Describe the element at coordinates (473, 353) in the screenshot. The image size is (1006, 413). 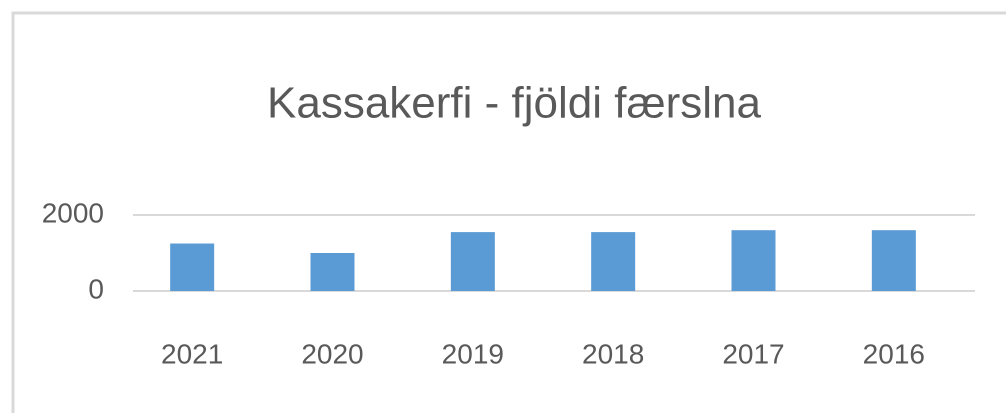
I see `x-tick-label: 2019` at that location.